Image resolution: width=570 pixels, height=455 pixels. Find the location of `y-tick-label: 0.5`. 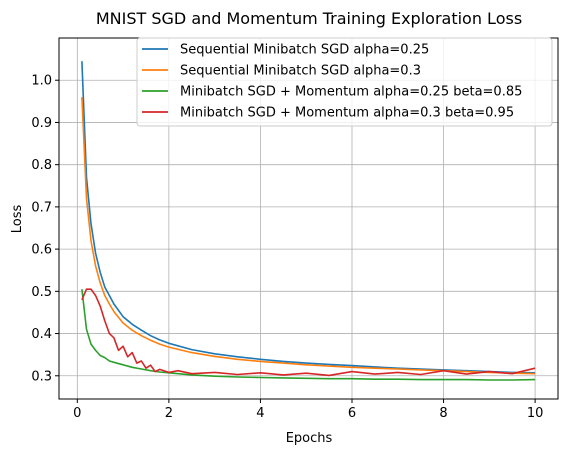

y-tick-label: 0.5 is located at coordinates (41, 292).